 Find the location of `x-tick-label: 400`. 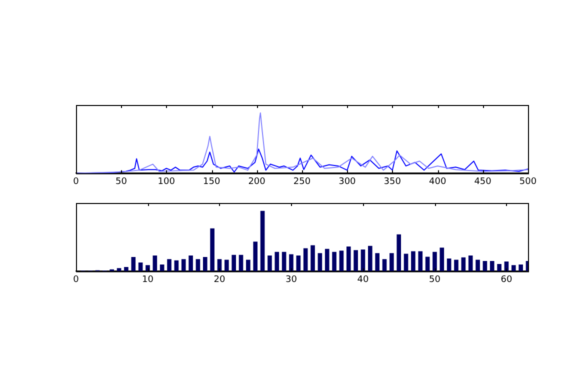

x-tick-label: 400 is located at coordinates (437, 181).